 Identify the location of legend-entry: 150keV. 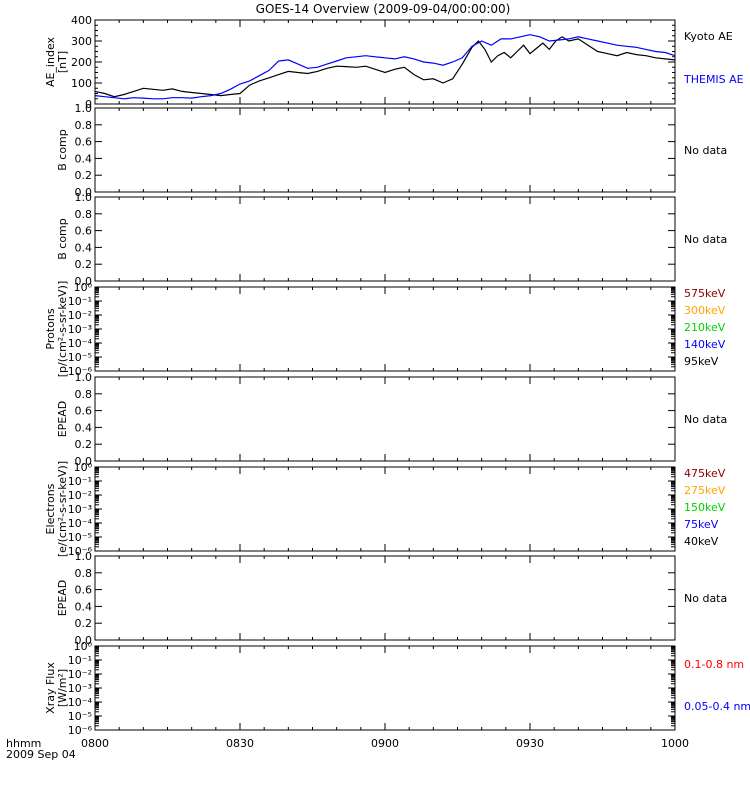
(705, 507).